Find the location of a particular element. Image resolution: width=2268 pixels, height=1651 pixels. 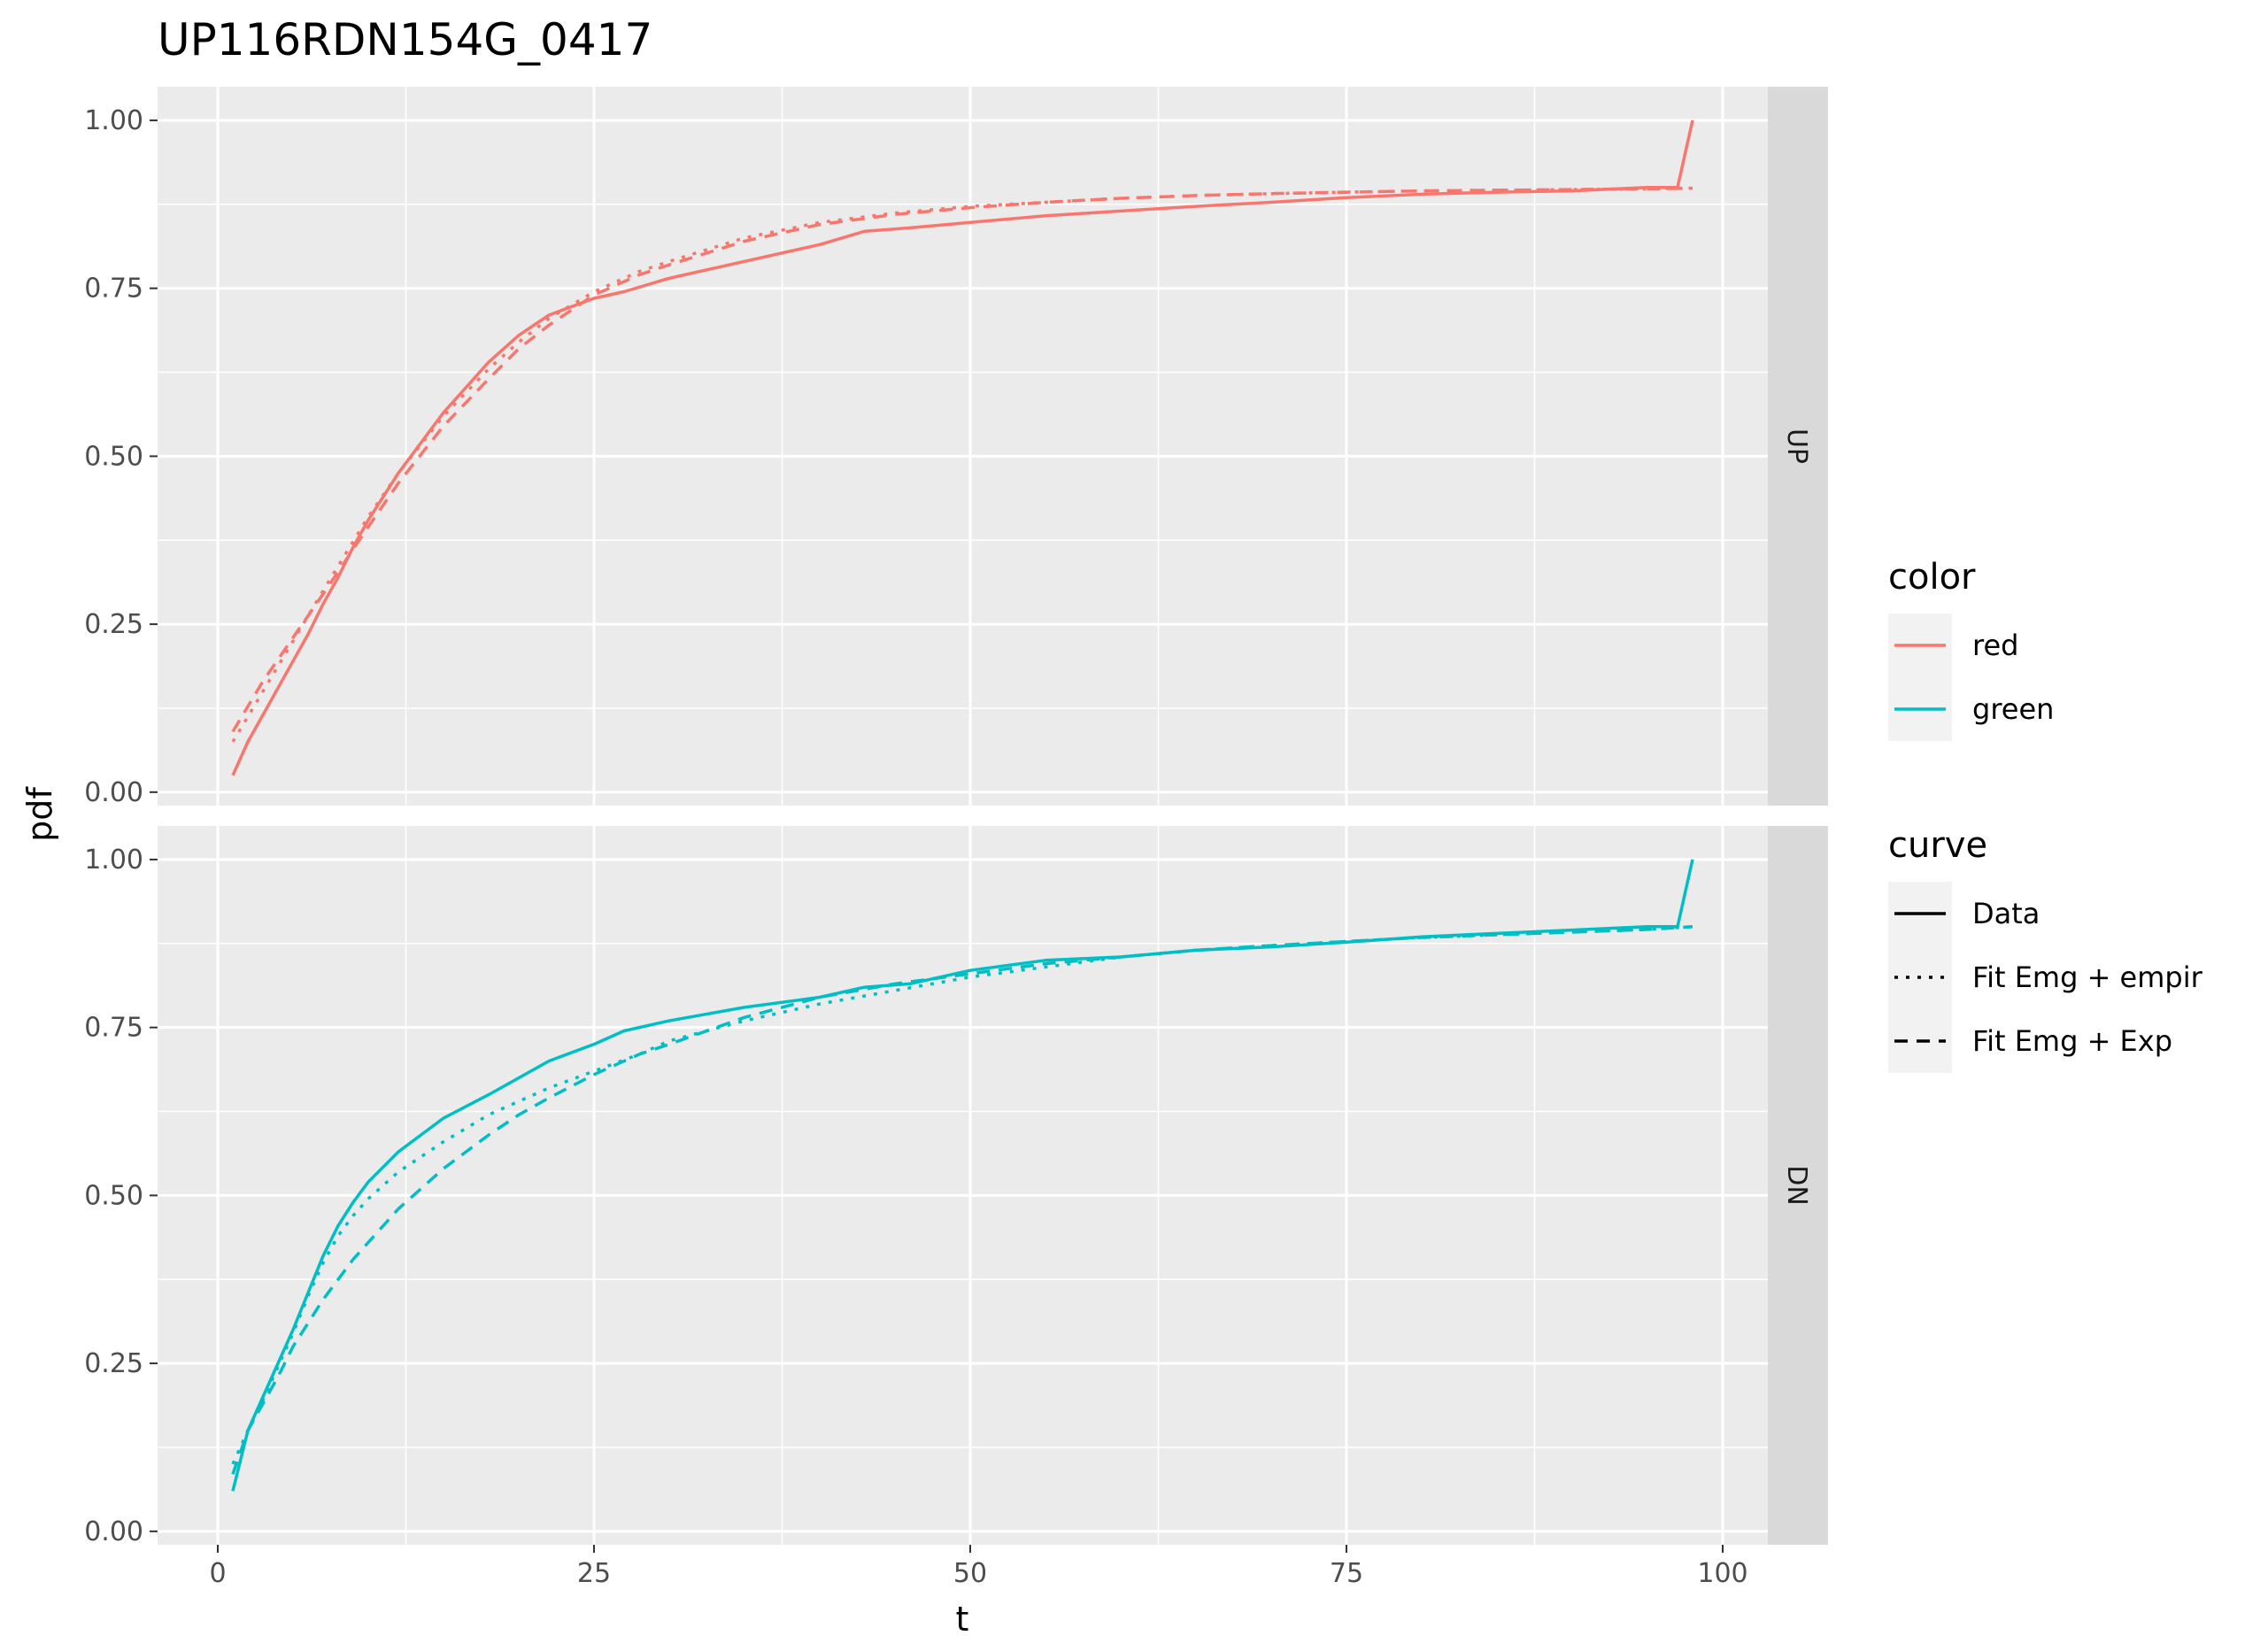

legend-color-title: color is located at coordinates (1932, 577).